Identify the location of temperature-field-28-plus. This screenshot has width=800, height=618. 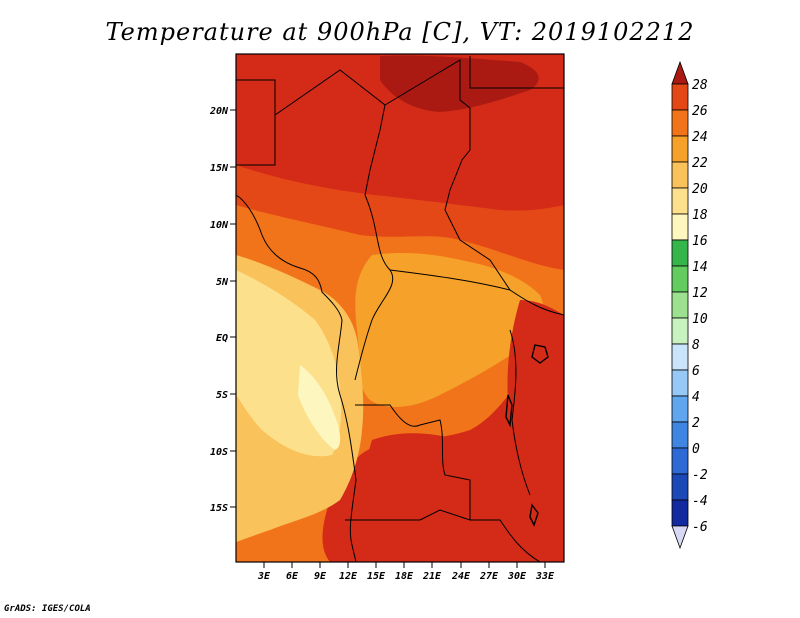
(459, 83).